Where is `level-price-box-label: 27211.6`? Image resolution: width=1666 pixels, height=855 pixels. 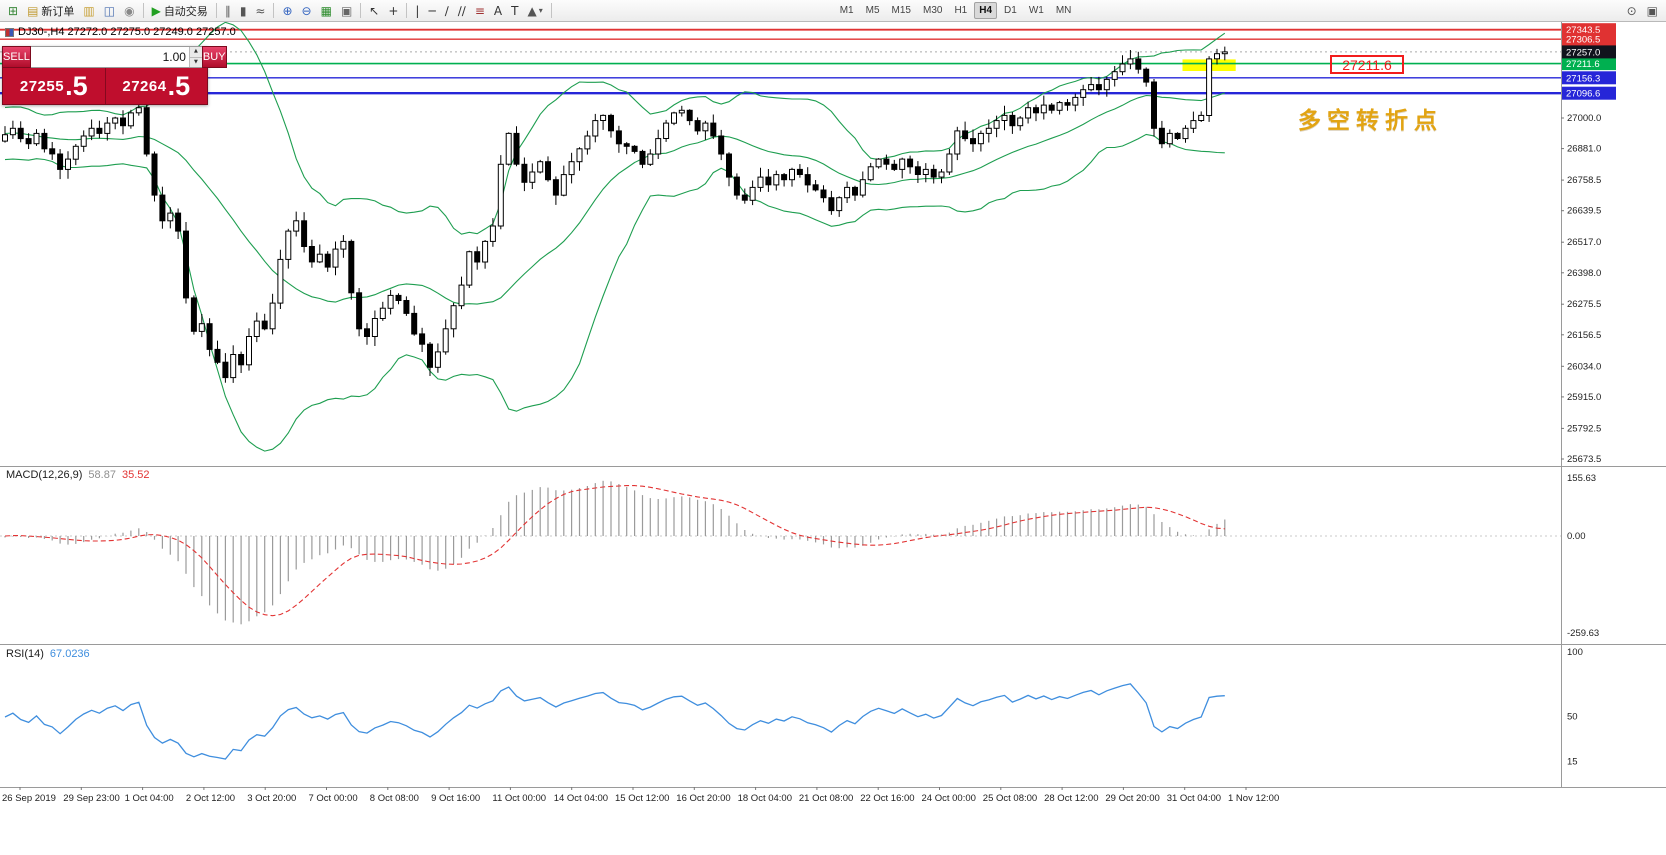 level-price-box-label: 27211.6 is located at coordinates (1583, 64).